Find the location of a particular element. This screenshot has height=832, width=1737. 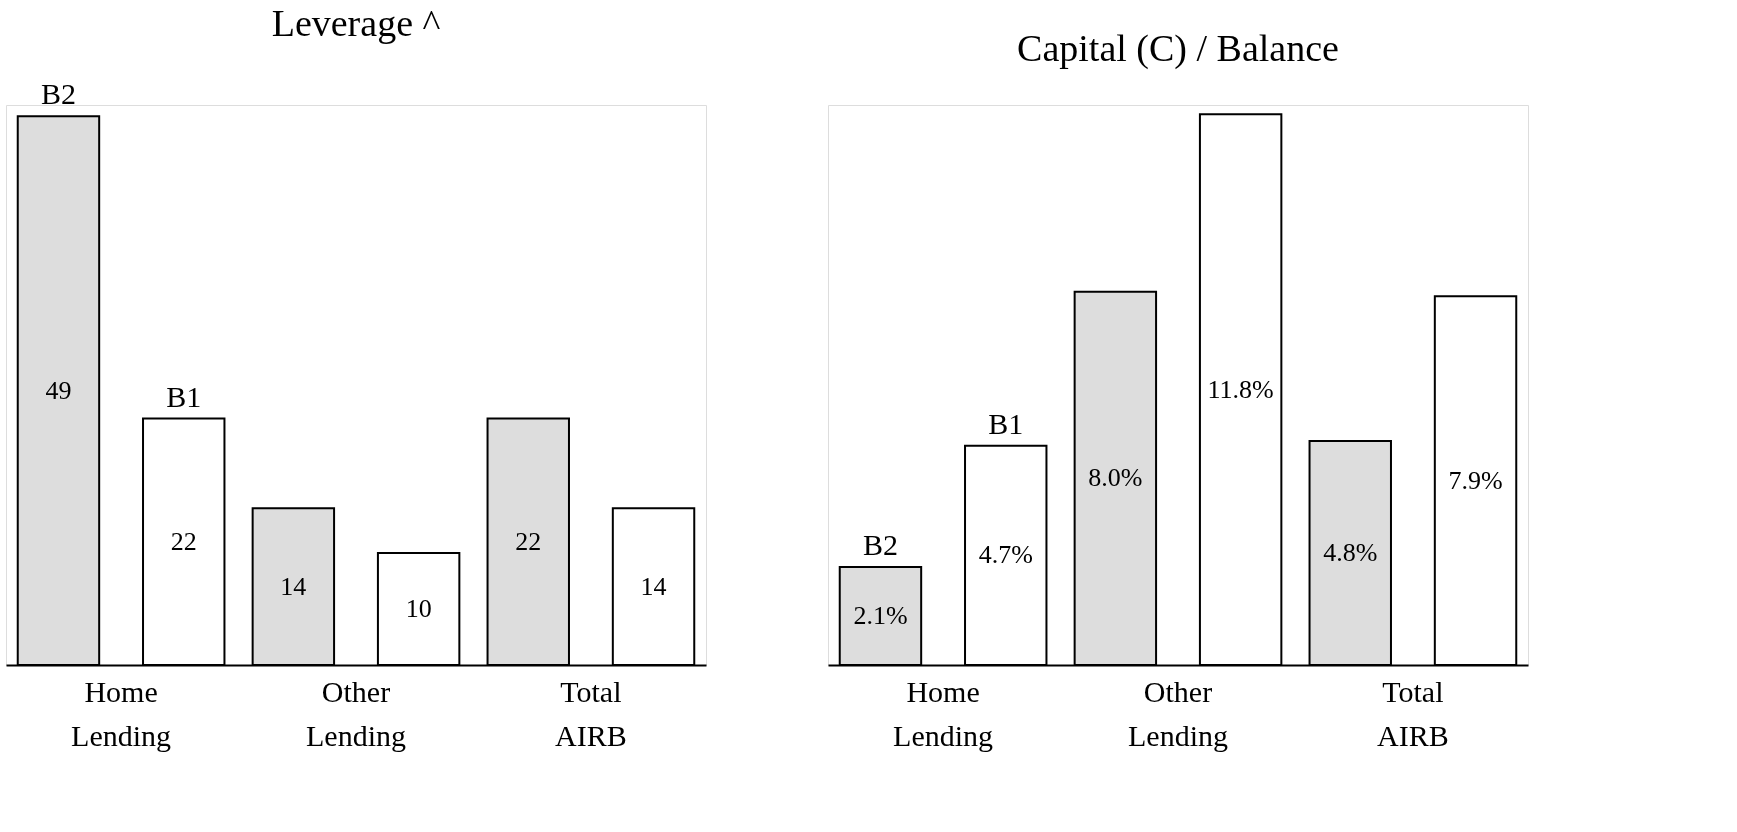

chart-title: Capital (C) / Balance is located at coordinates (1178, 48).